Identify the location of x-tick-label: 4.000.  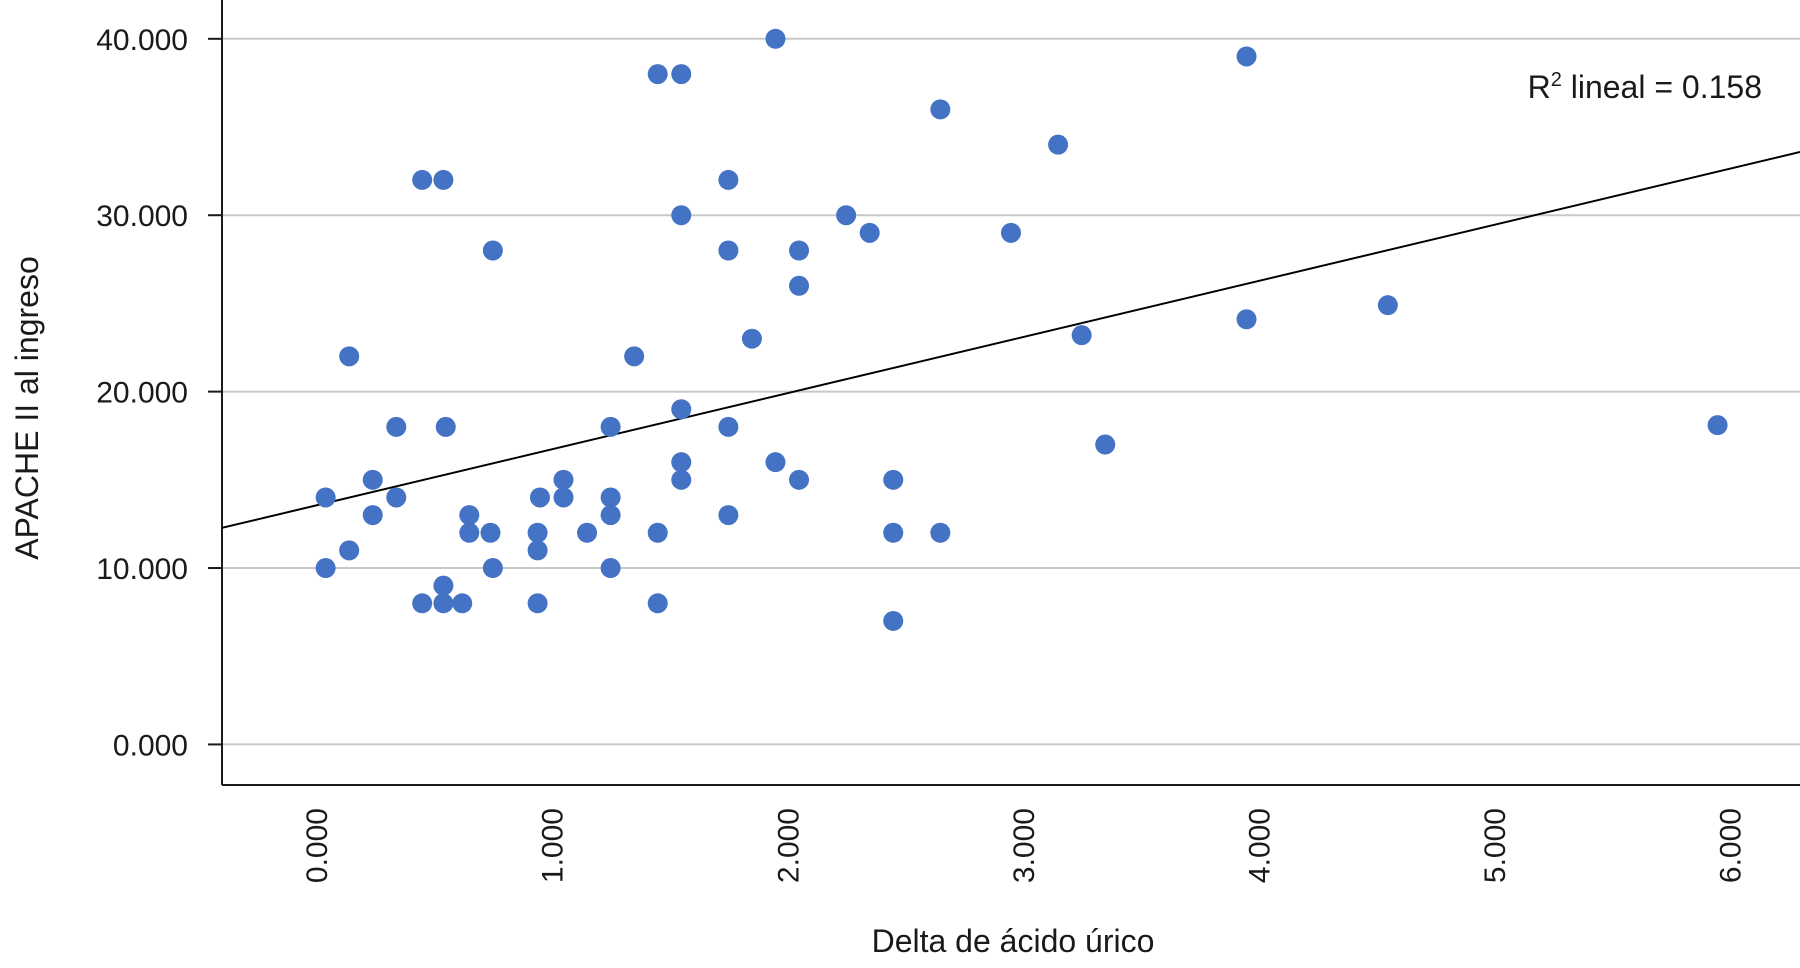
(1259, 845).